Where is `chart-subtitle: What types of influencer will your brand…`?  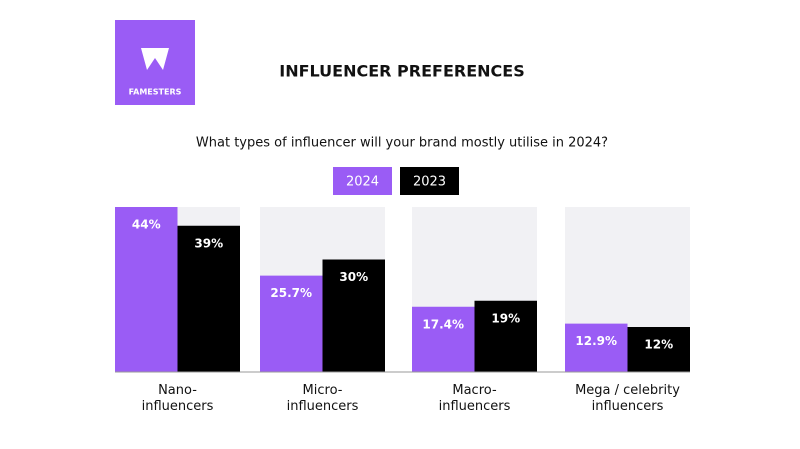 chart-subtitle: What types of influencer will your brand… is located at coordinates (402, 143).